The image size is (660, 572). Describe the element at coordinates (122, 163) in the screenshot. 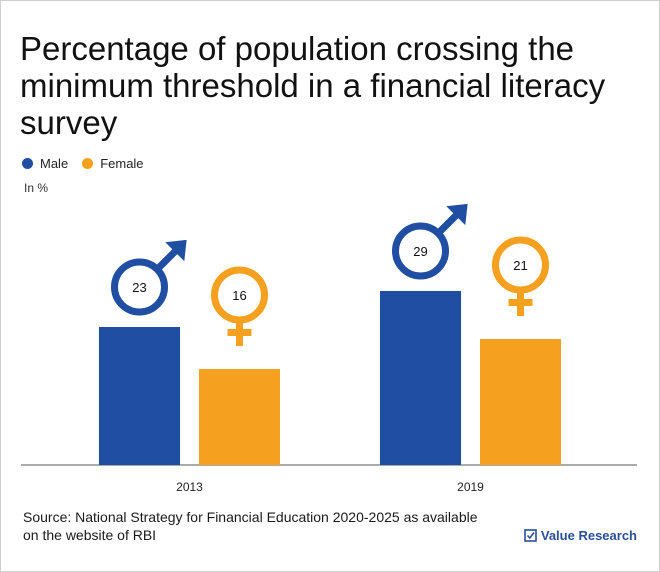

I see `legend-label-female: Female` at that location.